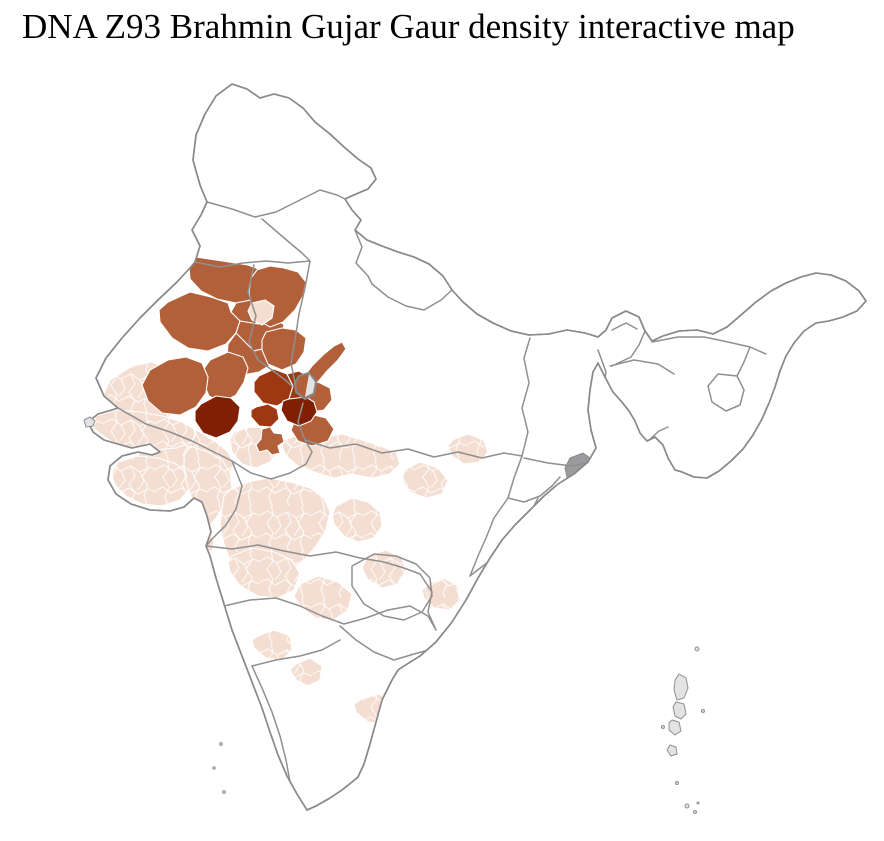  I want to click on andaman-nicobar-islands, so click(683, 730).